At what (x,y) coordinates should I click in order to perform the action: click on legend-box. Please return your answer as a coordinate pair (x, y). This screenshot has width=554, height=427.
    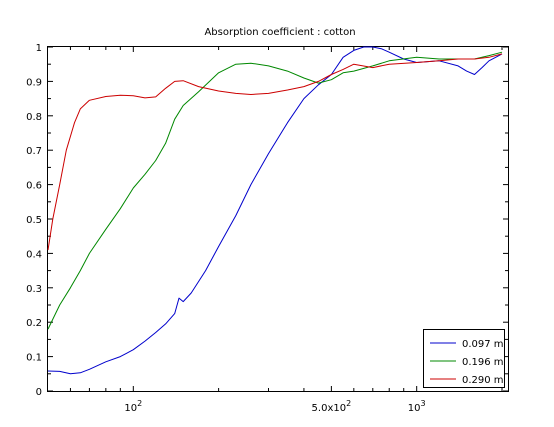
    Looking at the image, I should click on (464, 358).